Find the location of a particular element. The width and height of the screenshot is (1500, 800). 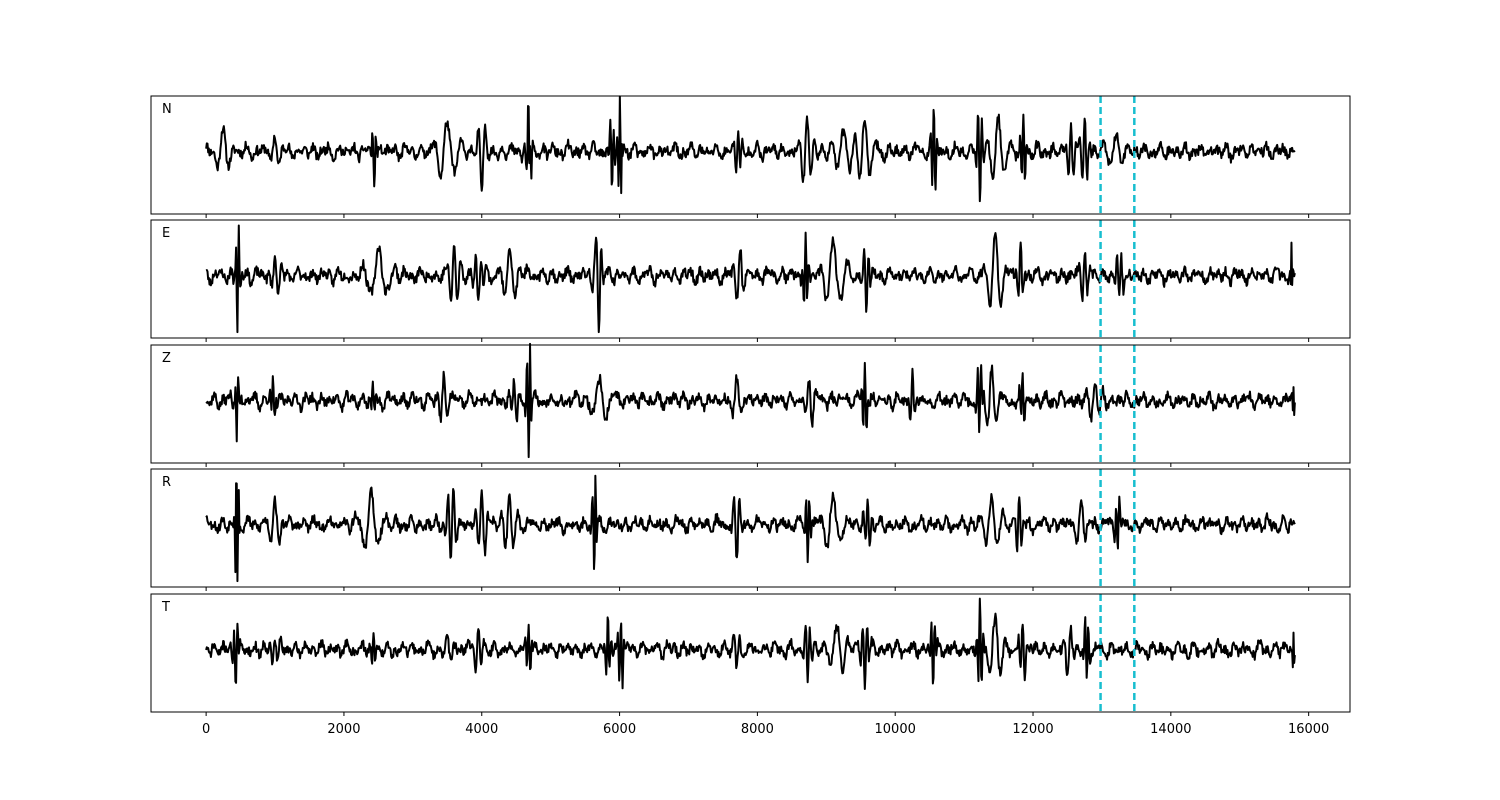

waveform-t is located at coordinates (750, 643).